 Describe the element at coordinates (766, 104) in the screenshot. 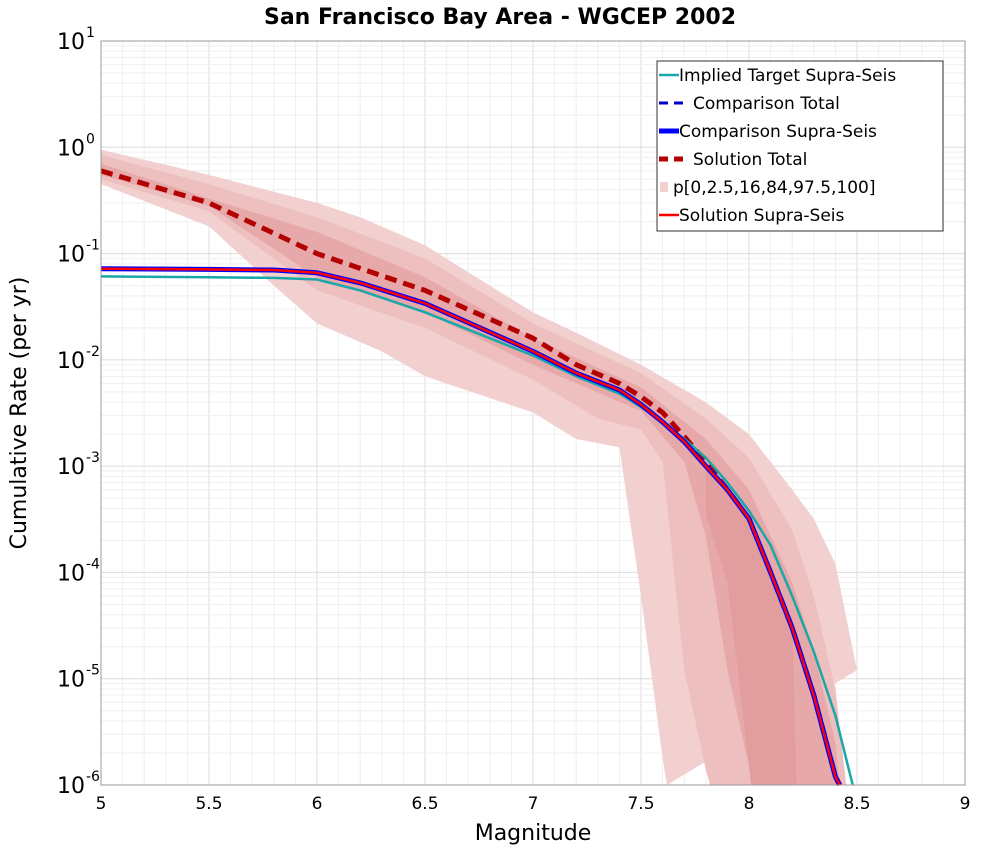

I see `legend-label: Comparison Total` at that location.